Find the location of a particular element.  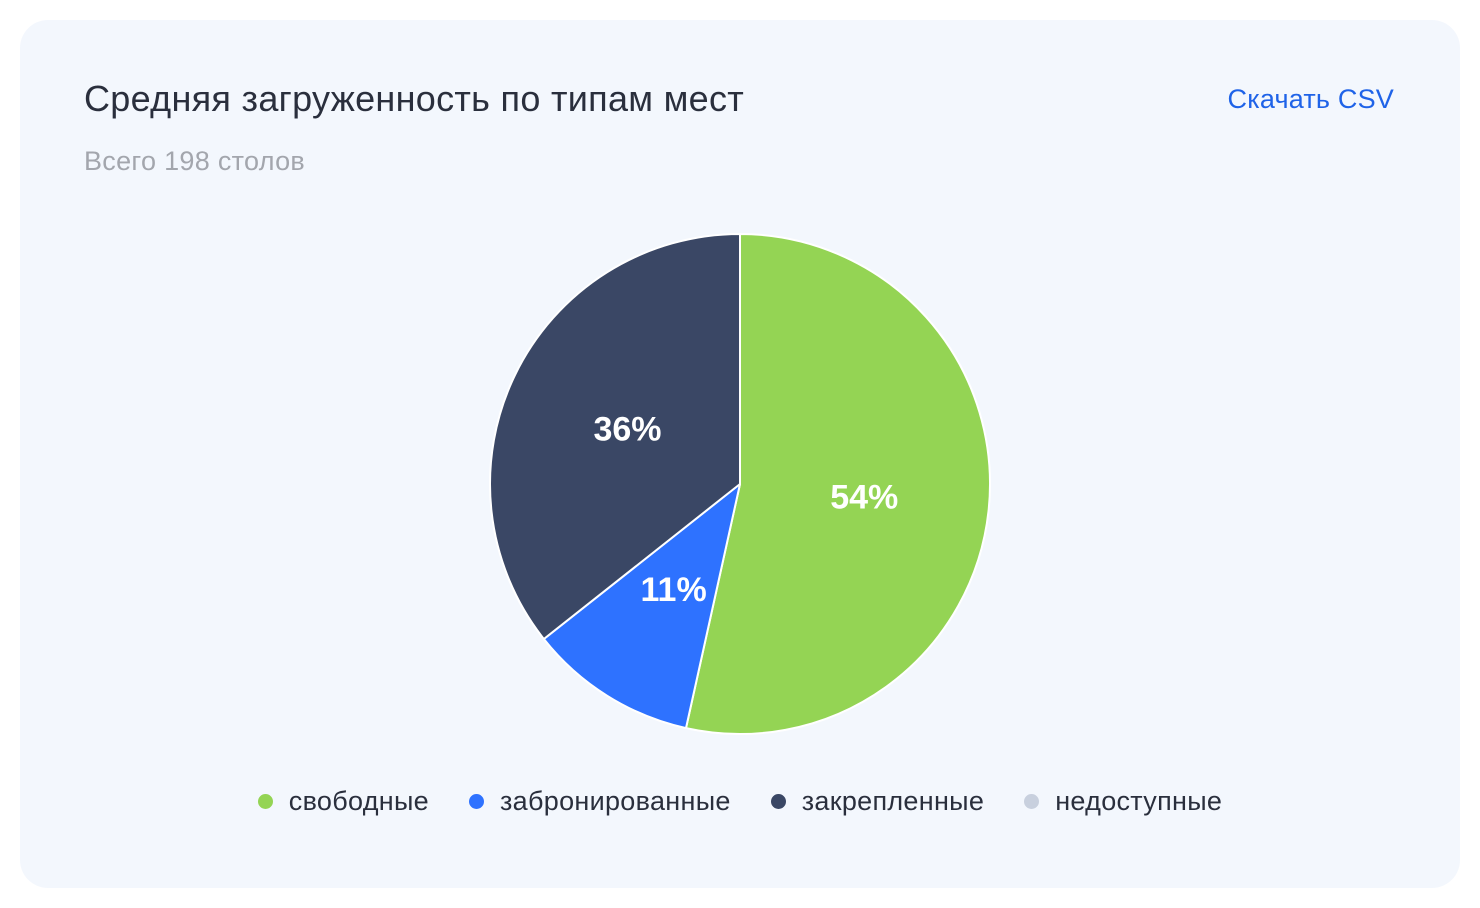

slice-value-label: 36% is located at coordinates (627, 430).